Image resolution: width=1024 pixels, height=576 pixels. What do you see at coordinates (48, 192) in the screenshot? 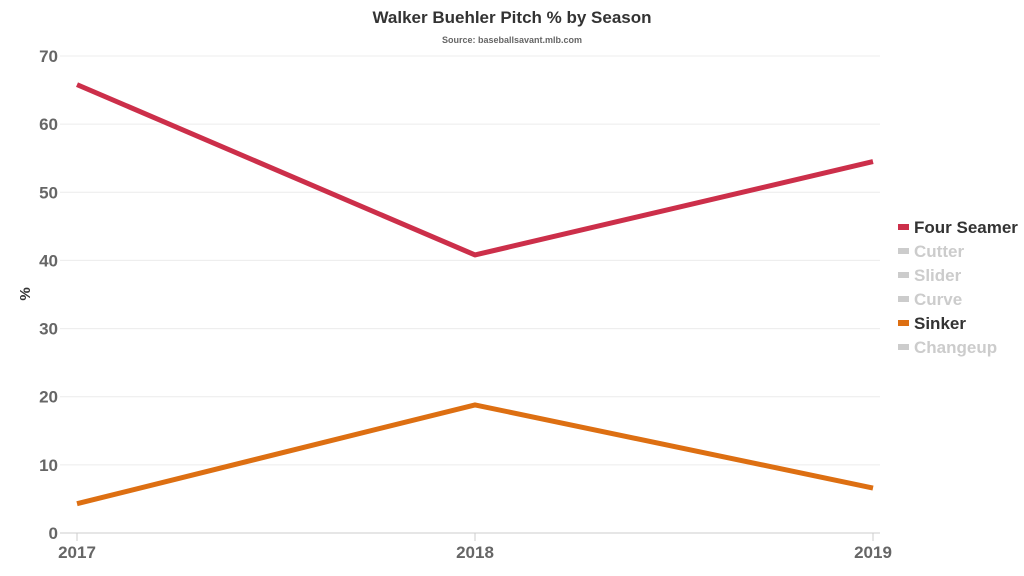
I see `y-tick-label: 50` at bounding box center [48, 192].